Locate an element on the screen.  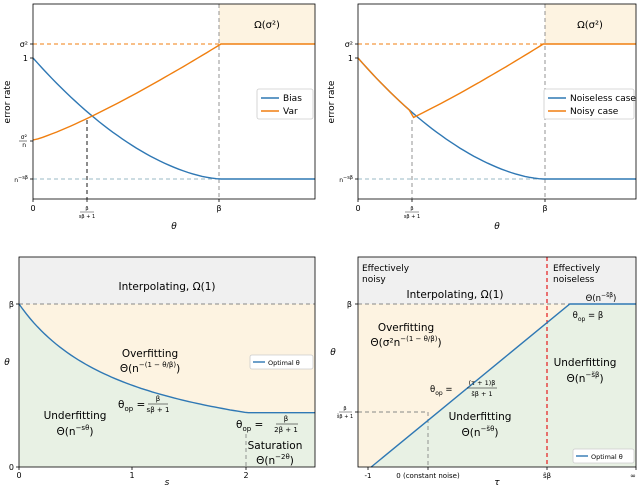
svg-text: σ² is located at coordinates (24, 137).